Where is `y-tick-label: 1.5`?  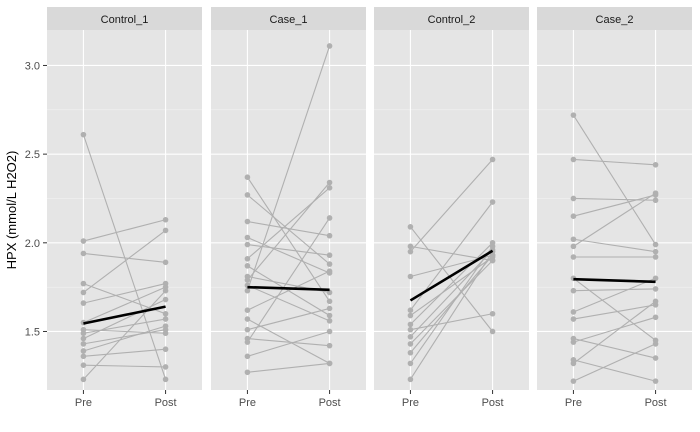
y-tick-label: 1.5 is located at coordinates (32, 332).